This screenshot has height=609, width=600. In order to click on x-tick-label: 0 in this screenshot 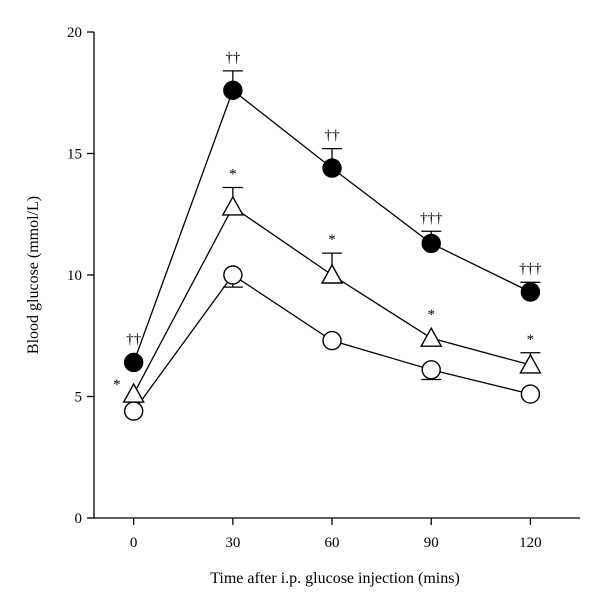, I will do `click(134, 543)`.